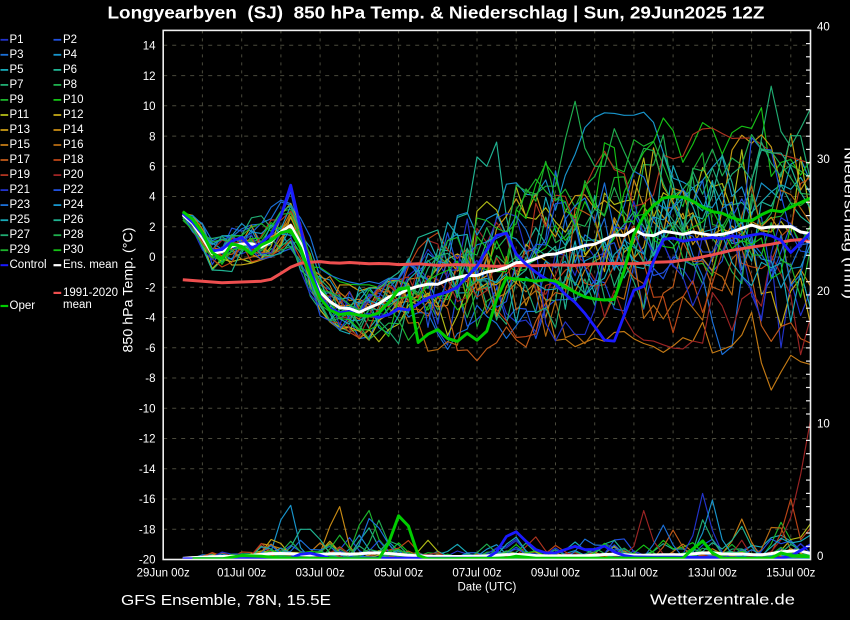 The width and height of the screenshot is (850, 620). Describe the element at coordinates (73, 115) in the screenshot. I see `svg-text: P12` at that location.